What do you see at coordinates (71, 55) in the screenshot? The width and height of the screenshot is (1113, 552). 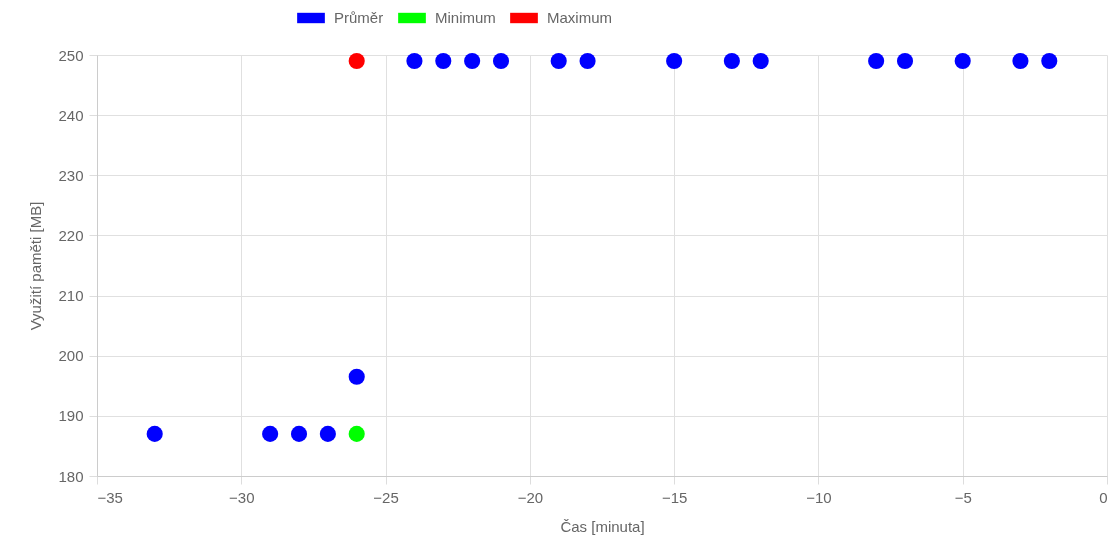 I see `y-tick-label: 250` at bounding box center [71, 55].